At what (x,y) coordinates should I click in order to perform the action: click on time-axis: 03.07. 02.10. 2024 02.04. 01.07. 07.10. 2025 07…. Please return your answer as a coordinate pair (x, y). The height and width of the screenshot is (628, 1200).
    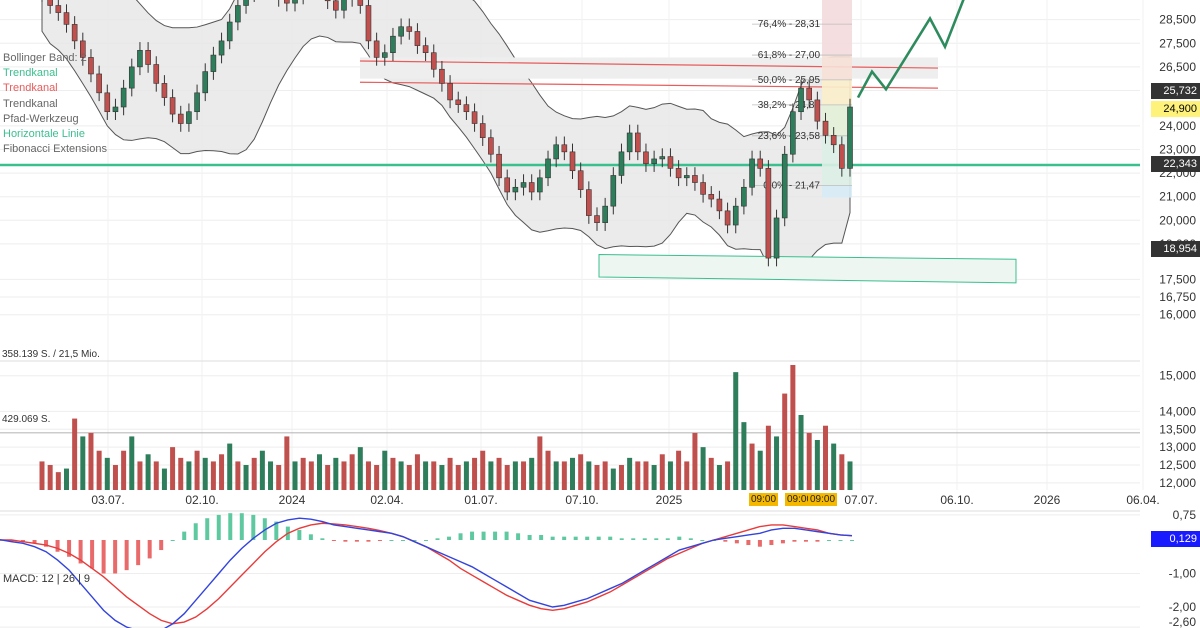
    Looking at the image, I should click on (625, 500).